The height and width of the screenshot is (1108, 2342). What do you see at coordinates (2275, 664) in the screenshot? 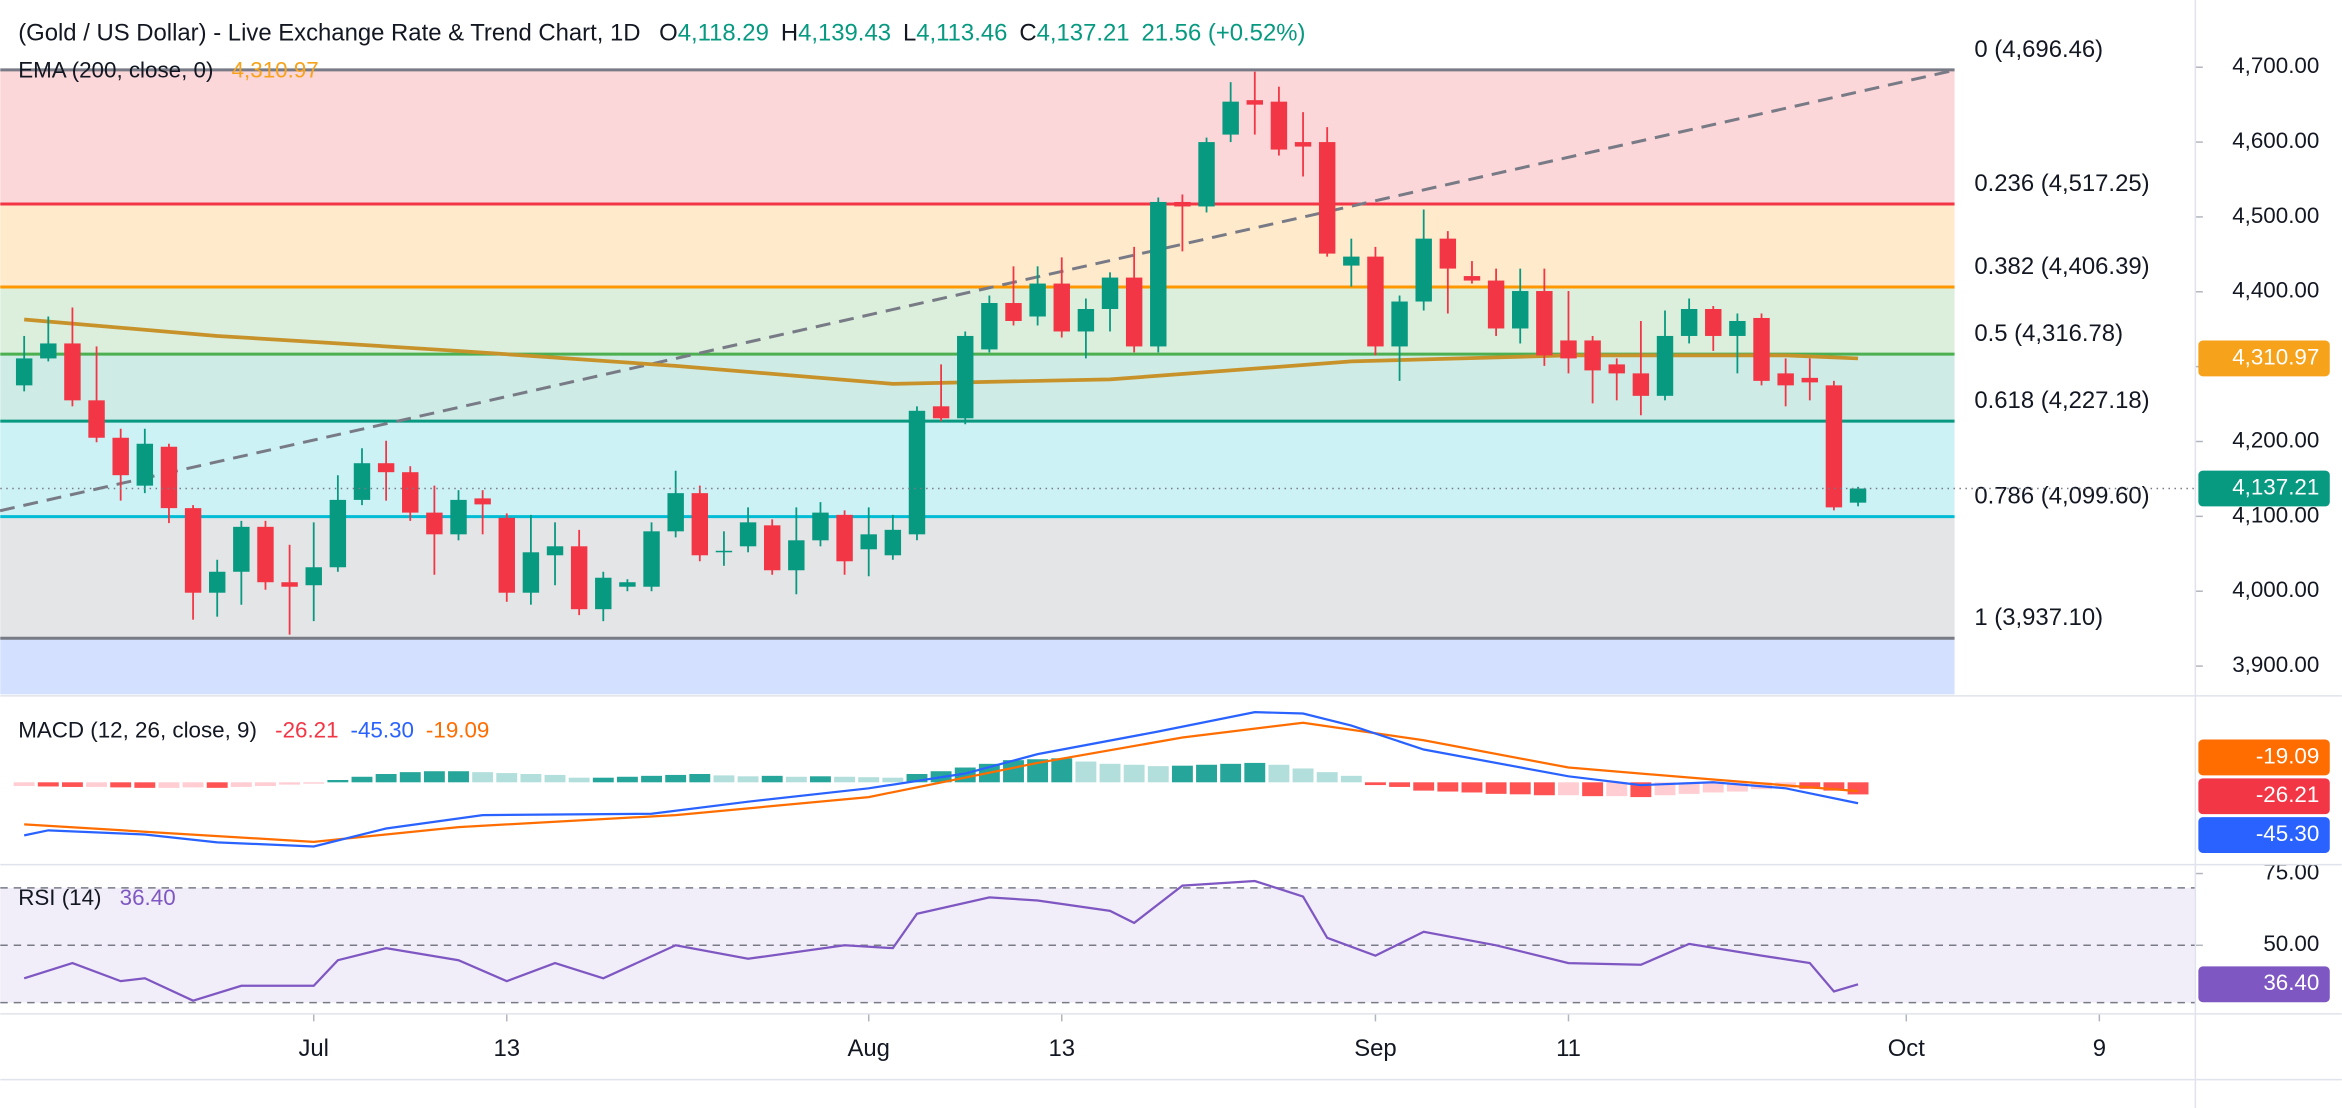
I see `y-tick-label: 3,900.00` at bounding box center [2275, 664].